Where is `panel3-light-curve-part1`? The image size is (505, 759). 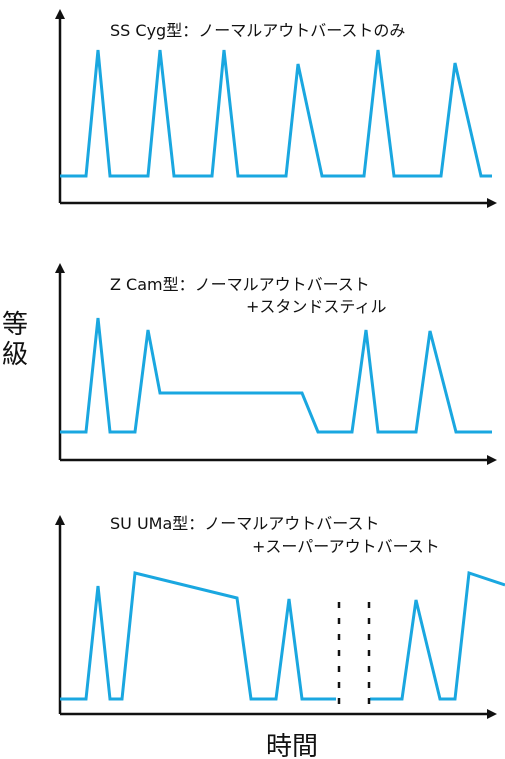 panel3-light-curve-part1 is located at coordinates (198, 636).